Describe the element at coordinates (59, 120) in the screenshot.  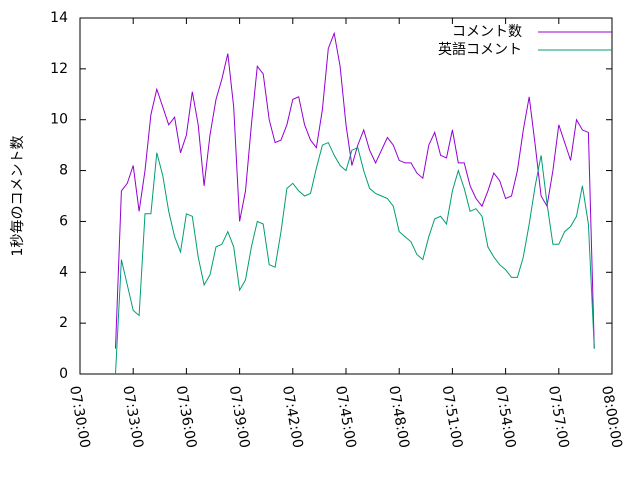
I see `y-tick-label: 10` at that location.